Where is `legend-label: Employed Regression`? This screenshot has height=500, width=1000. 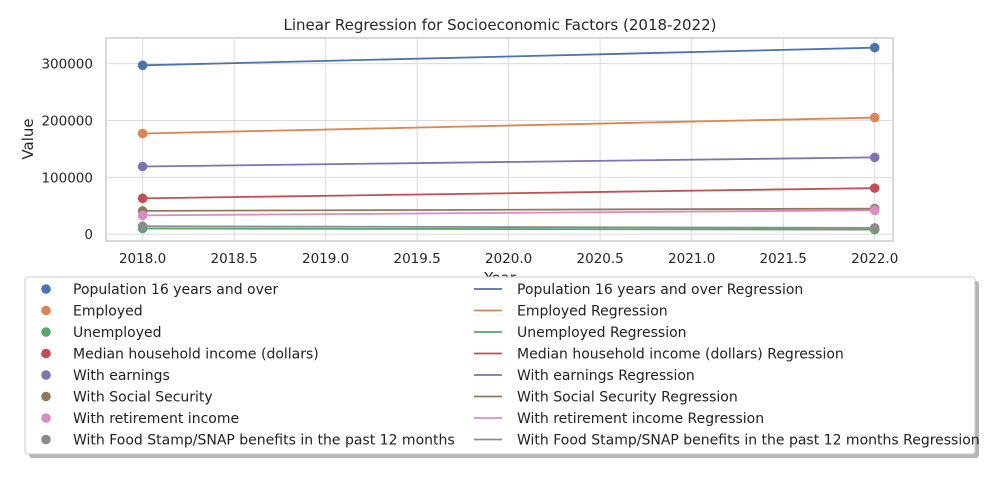 legend-label: Employed Regression is located at coordinates (592, 312).